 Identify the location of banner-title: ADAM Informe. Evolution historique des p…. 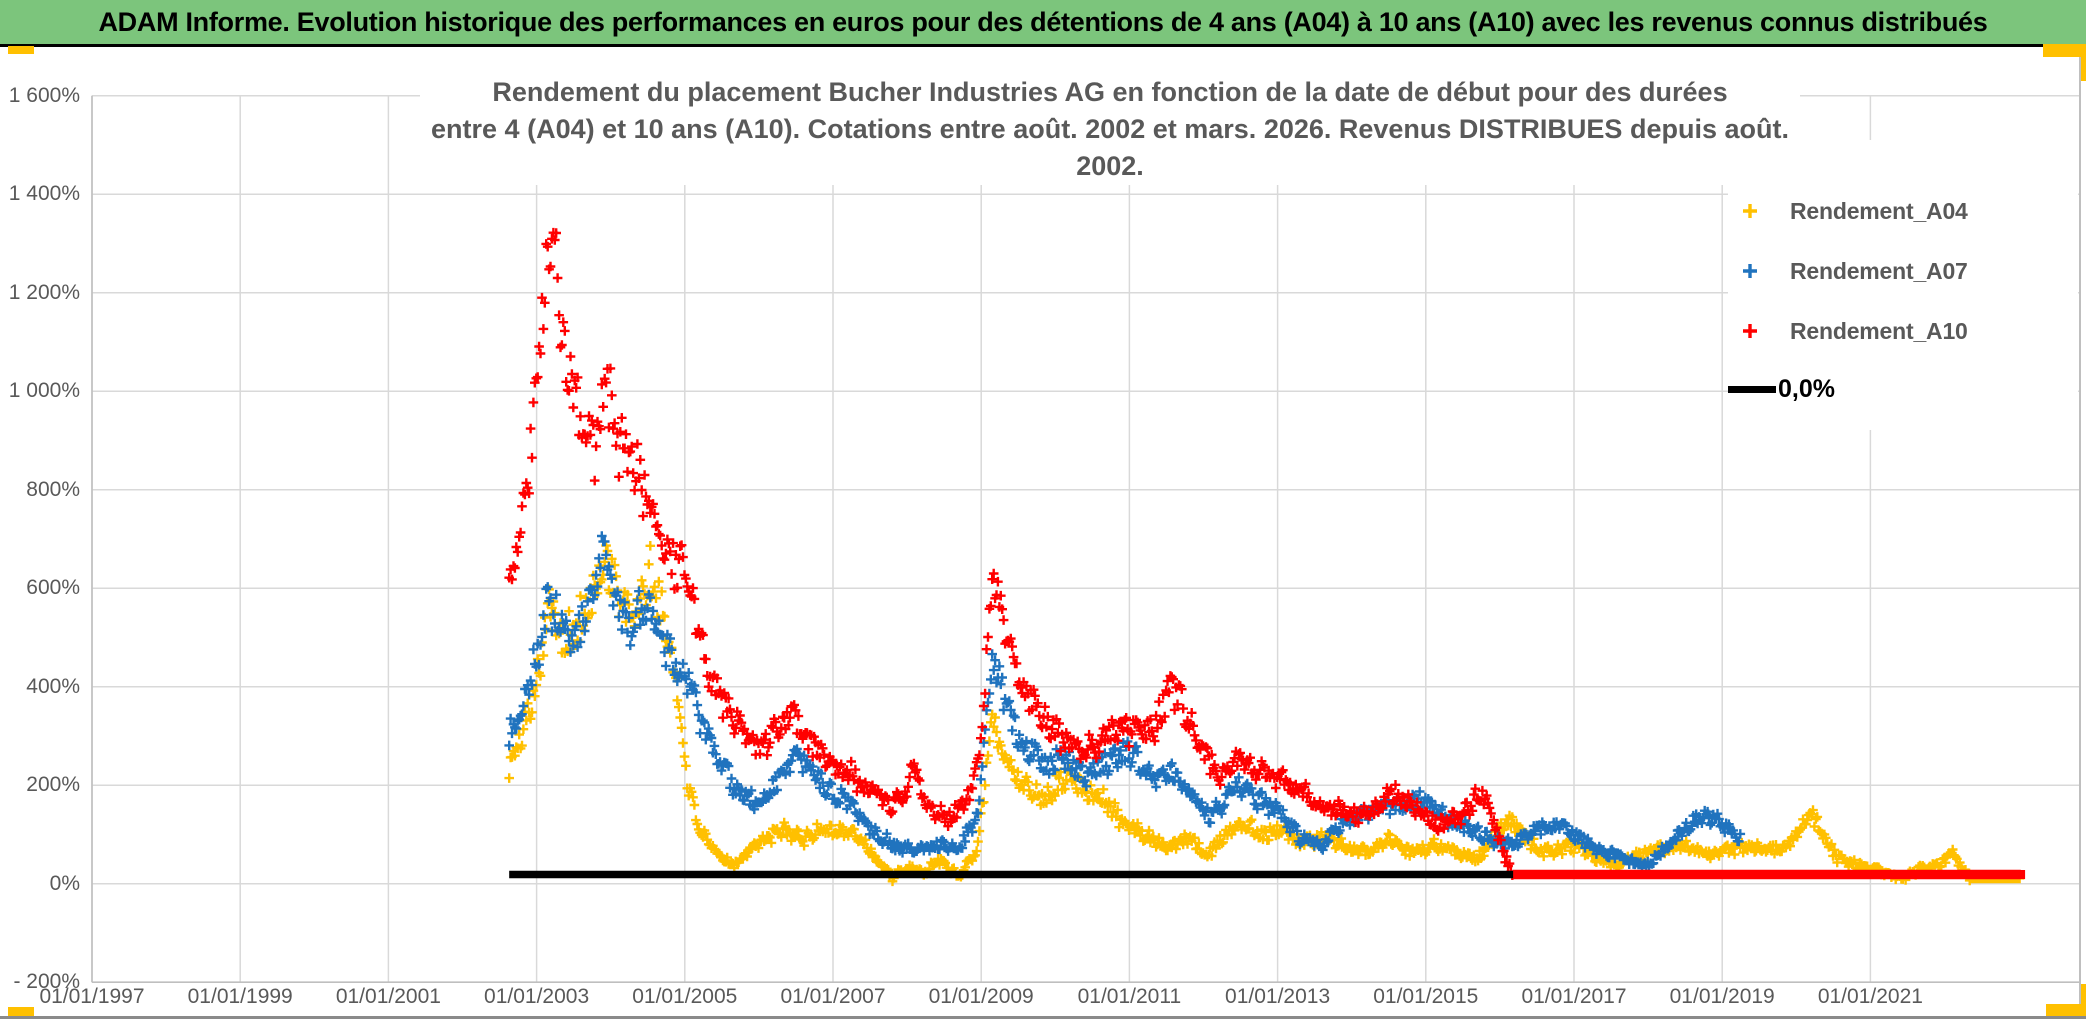
(1043, 21).